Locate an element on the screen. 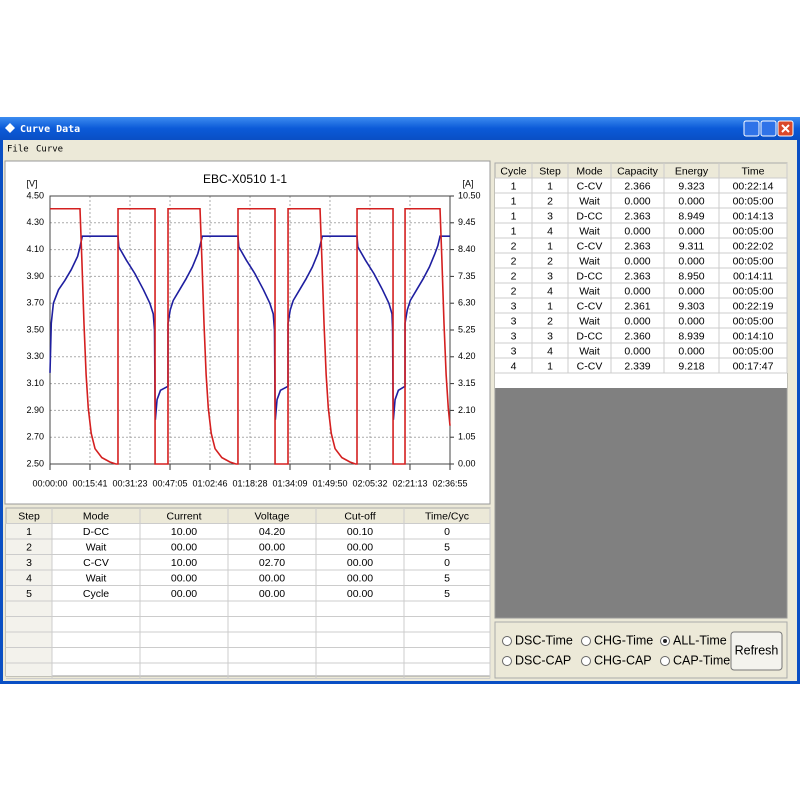 The image size is (800, 805). table-cell: 9.323 is located at coordinates (691, 186).